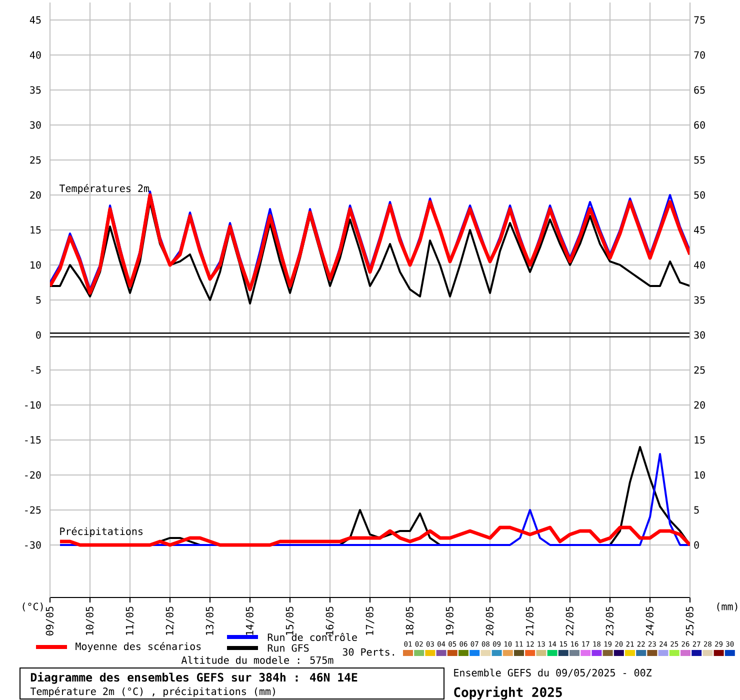  I want to click on y-tick-label: -5, so click(36, 370).